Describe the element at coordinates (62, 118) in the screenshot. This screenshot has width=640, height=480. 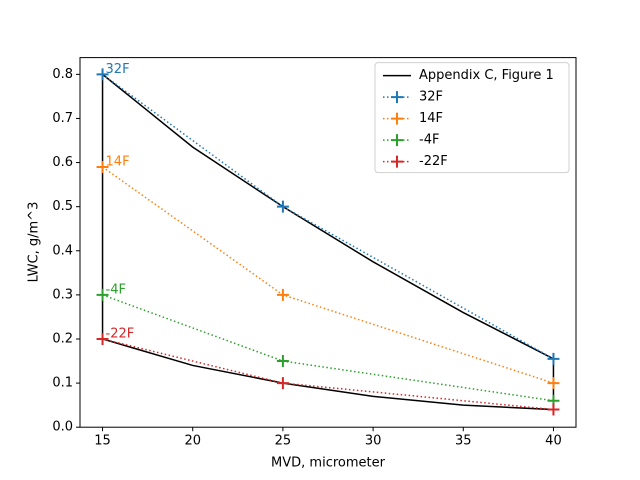
I see `y-tick-label: 0.7` at that location.